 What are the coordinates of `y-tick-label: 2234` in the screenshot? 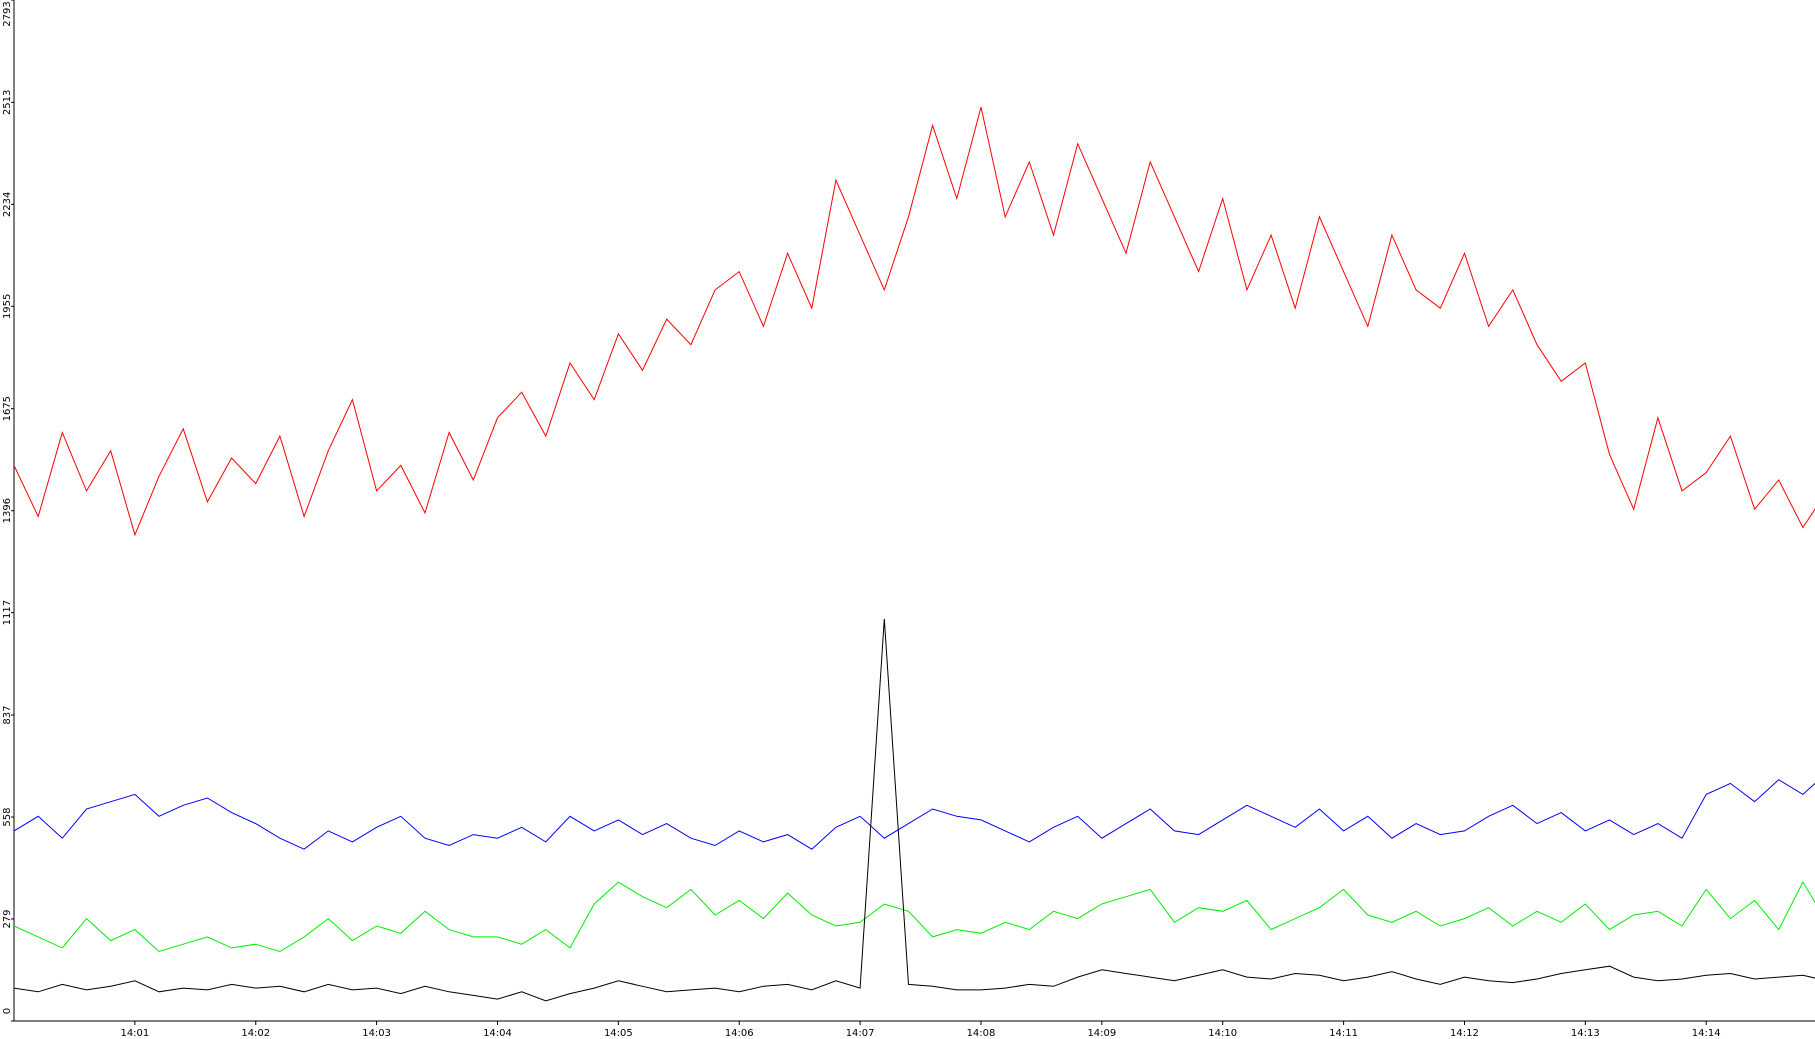 It's located at (7, 204).